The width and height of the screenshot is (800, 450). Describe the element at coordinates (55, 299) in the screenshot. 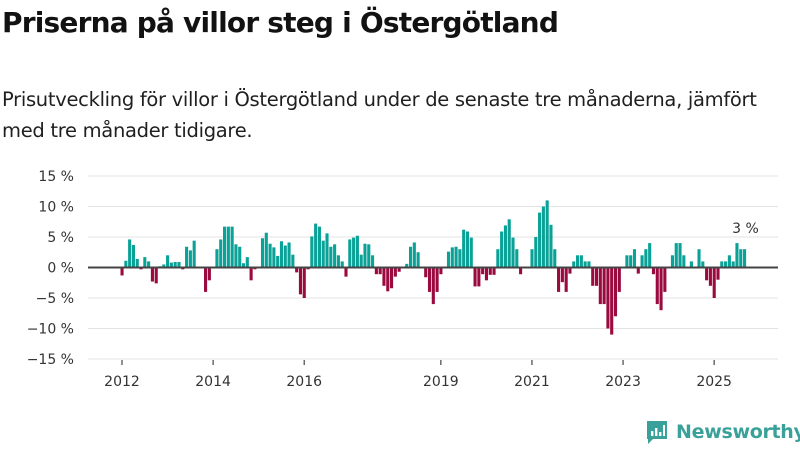

I see `y-tick-label: −5 %` at that location.